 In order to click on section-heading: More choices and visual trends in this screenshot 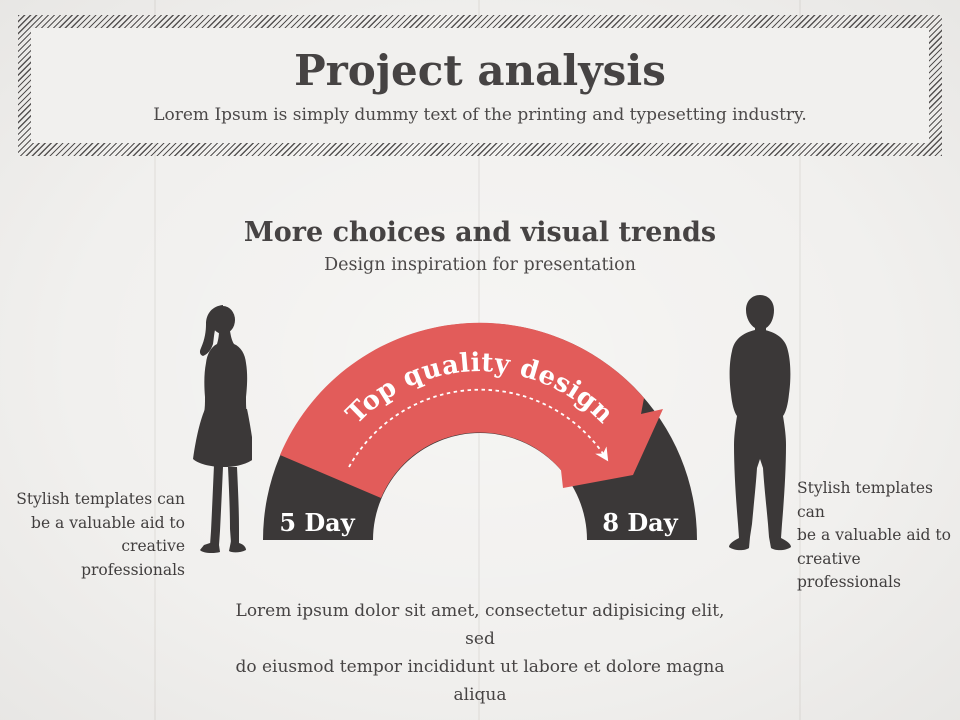, I will do `click(480, 232)`.